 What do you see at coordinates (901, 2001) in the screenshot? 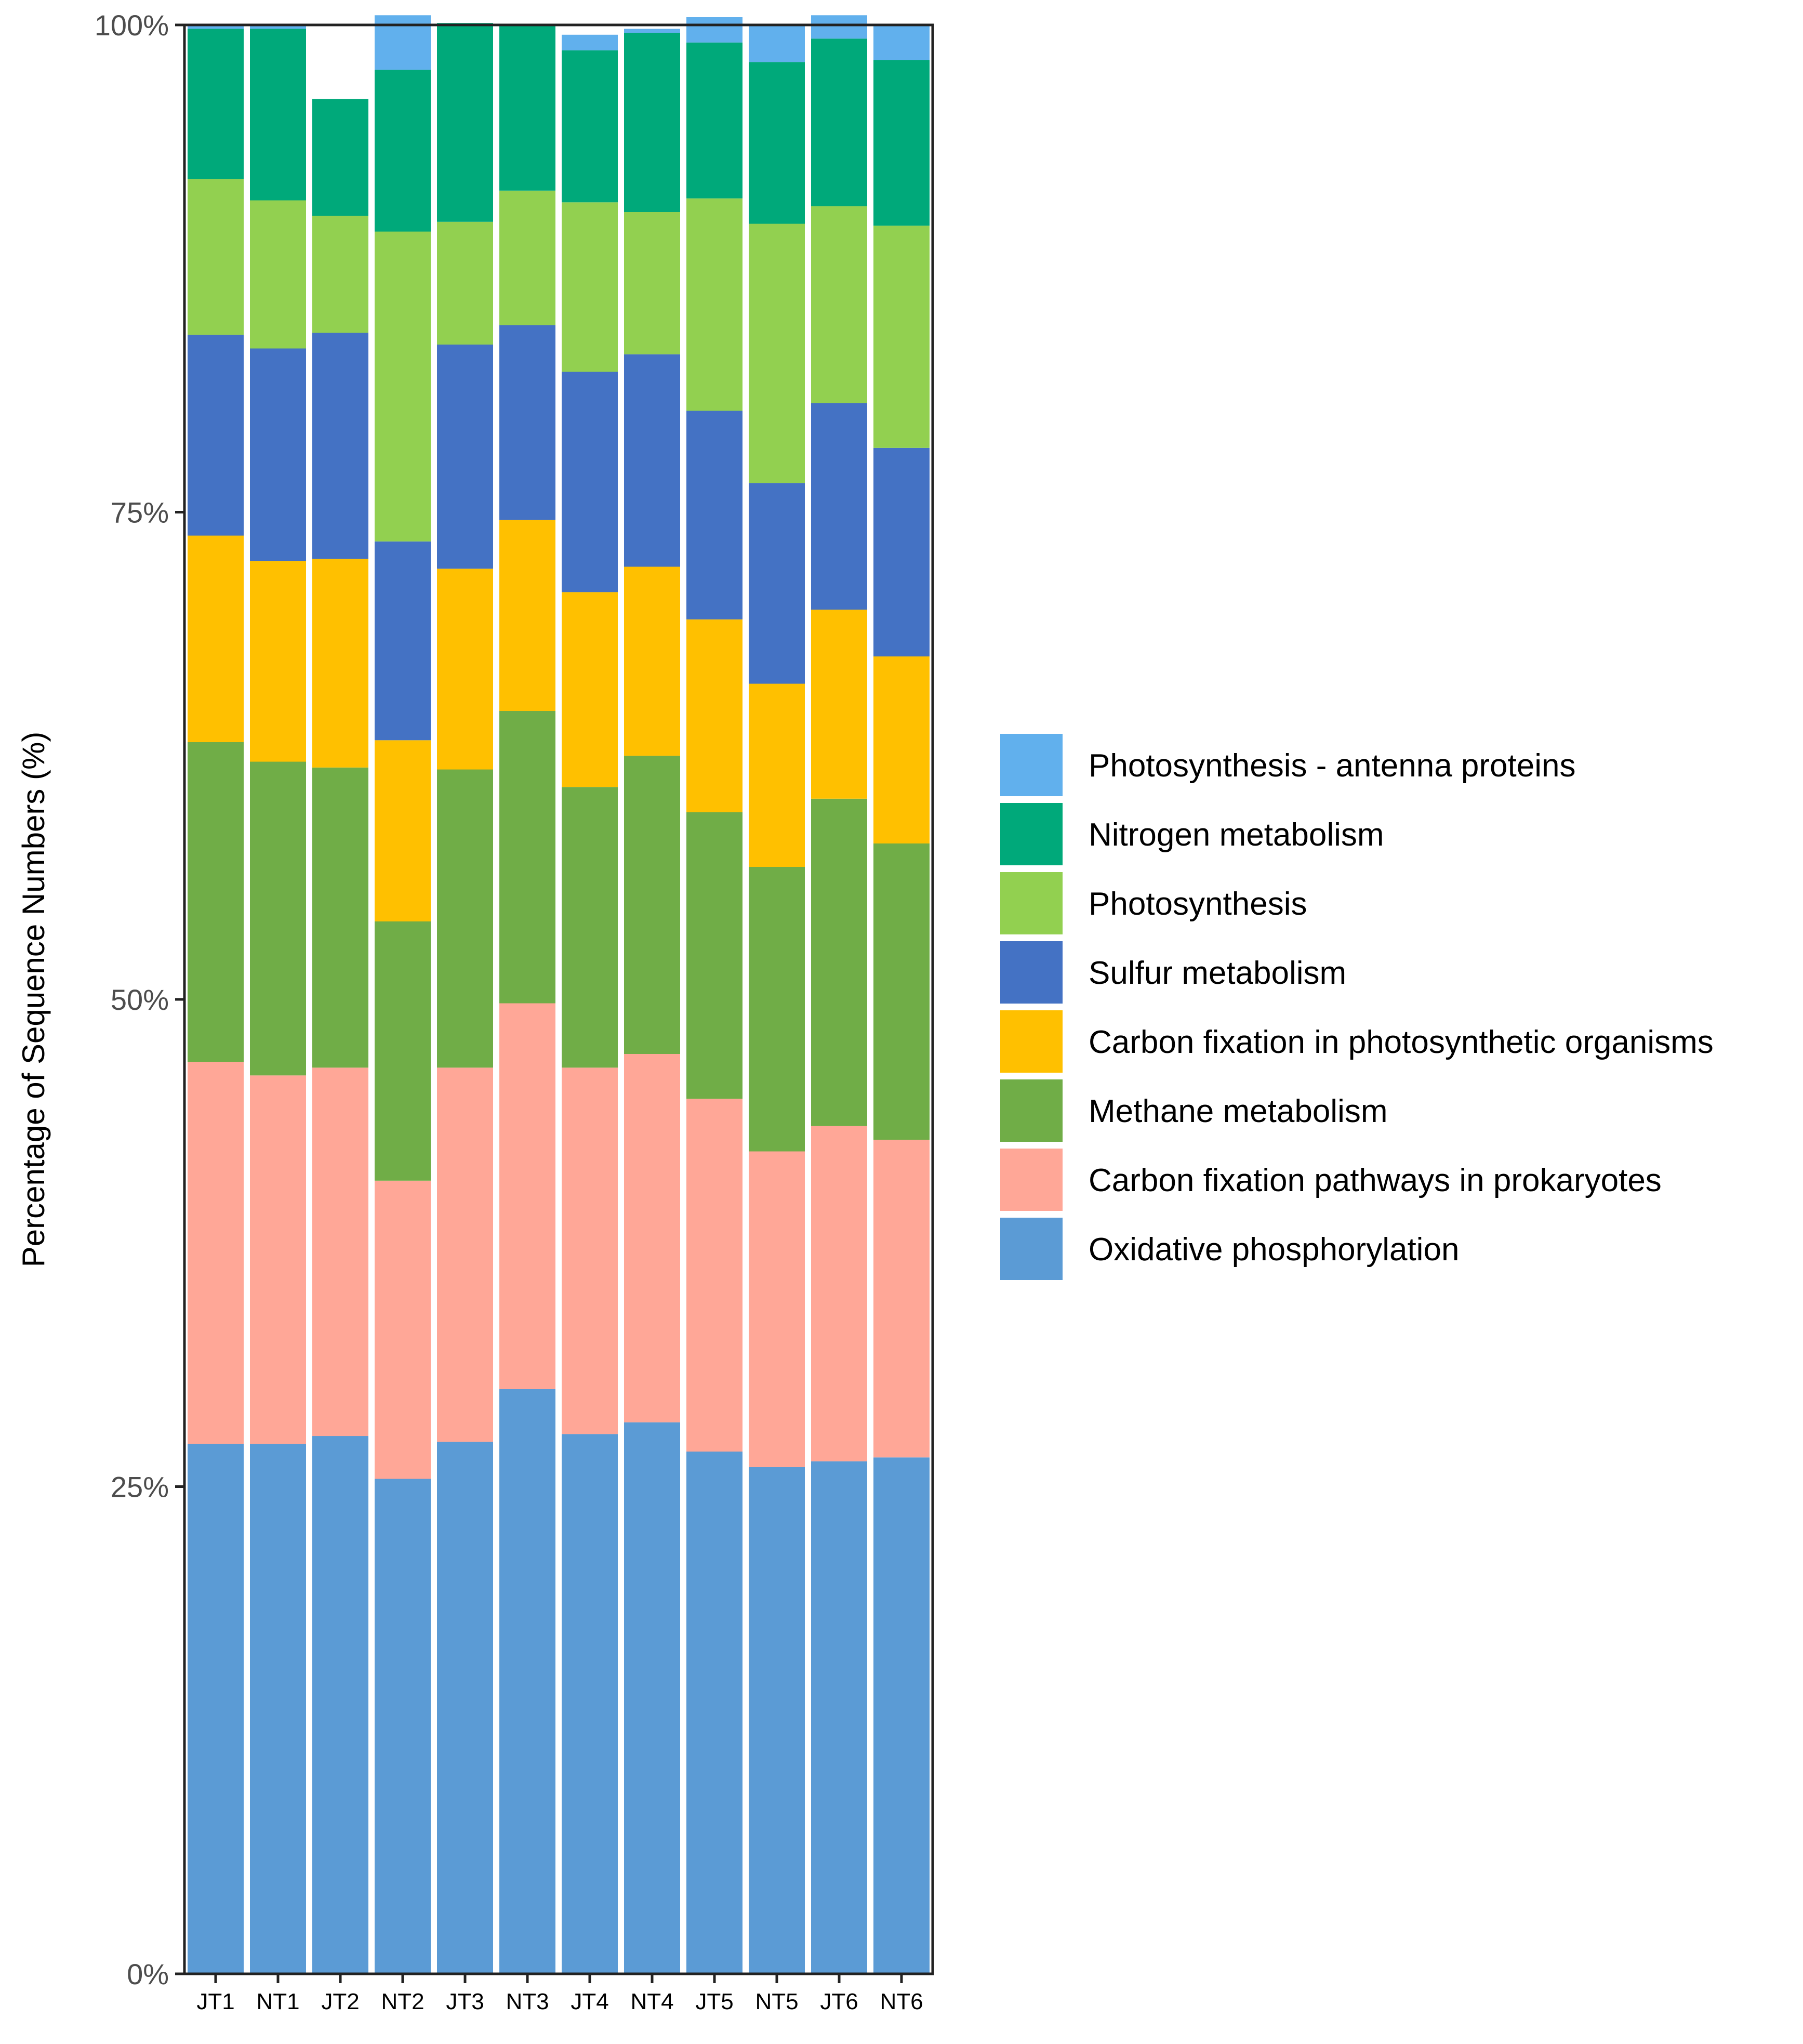
I see `x-tick-label-nt6: NT6` at bounding box center [901, 2001].